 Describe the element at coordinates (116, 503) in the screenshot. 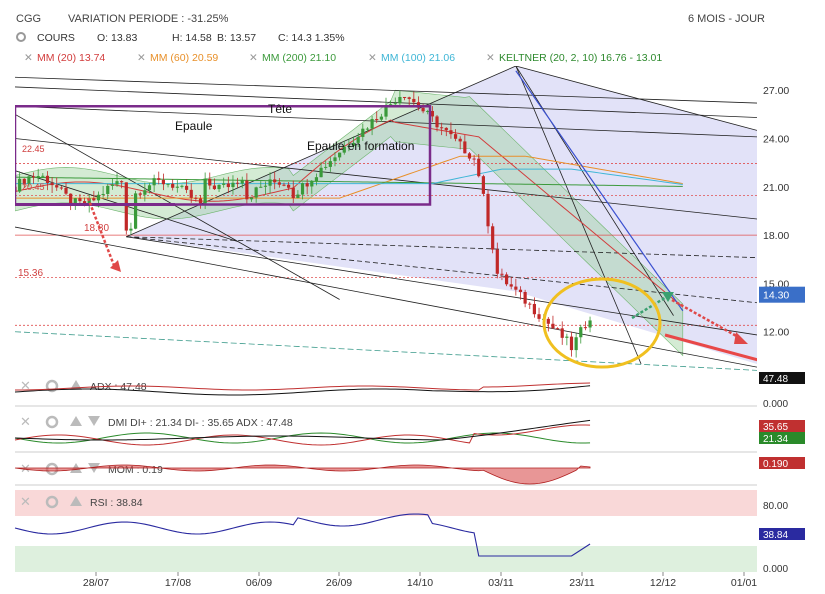

I see `rsi-label: RSI : 38.84` at that location.